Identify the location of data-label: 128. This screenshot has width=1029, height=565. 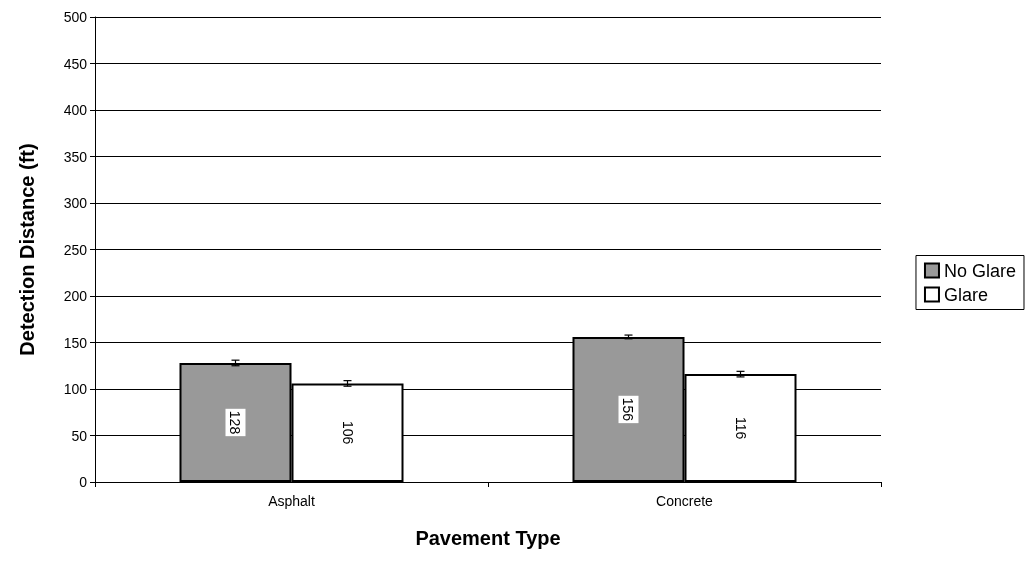
(235, 422).